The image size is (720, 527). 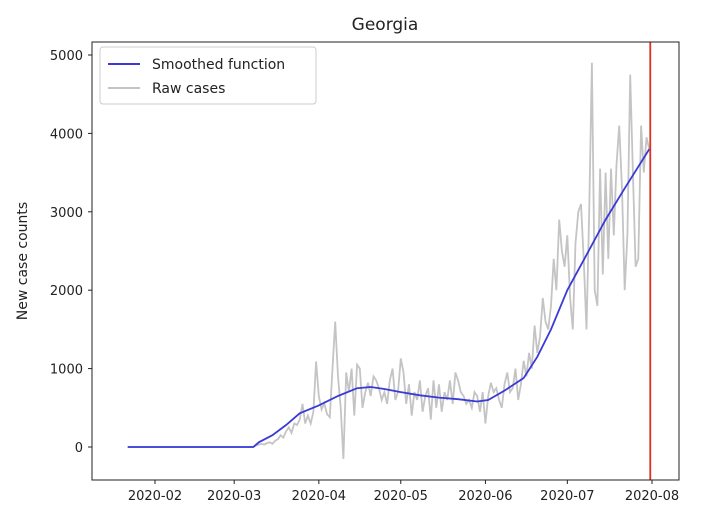 What do you see at coordinates (79, 448) in the screenshot?
I see `y-tick-label: 0` at bounding box center [79, 448].